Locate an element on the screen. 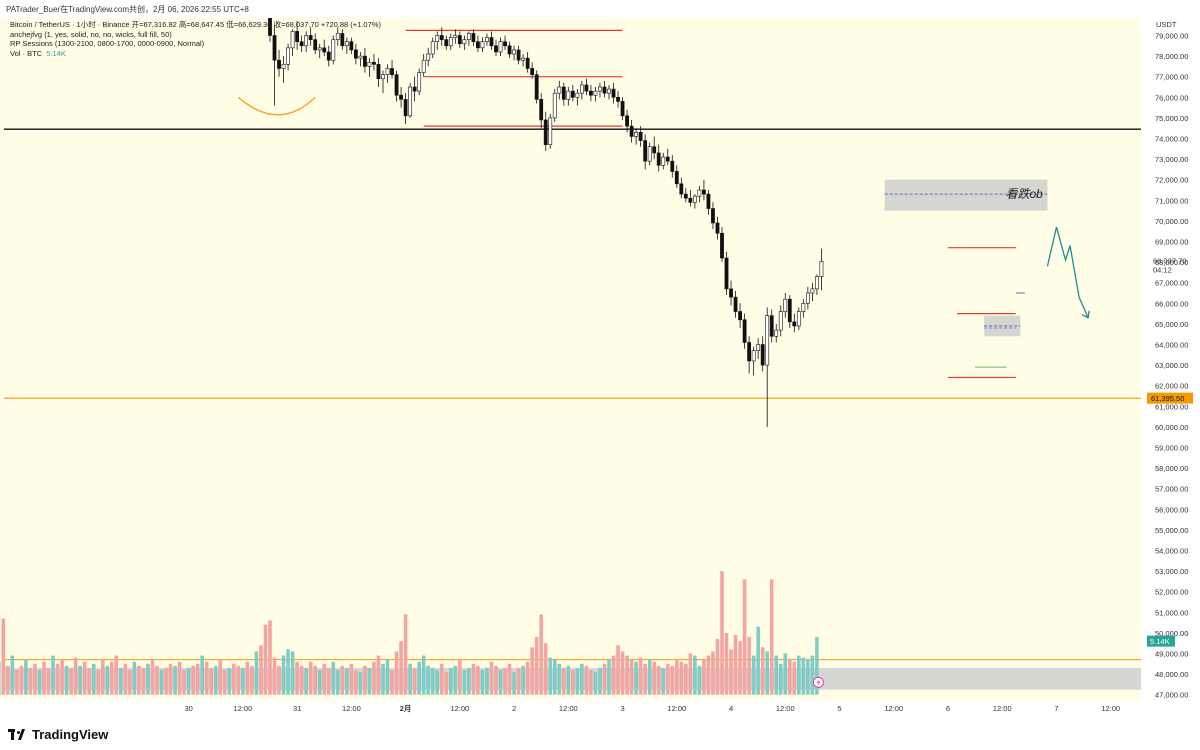 This screenshot has width=1200, height=750. indicator-volume-line: Vol · BTC 5.14K is located at coordinates (195, 54).